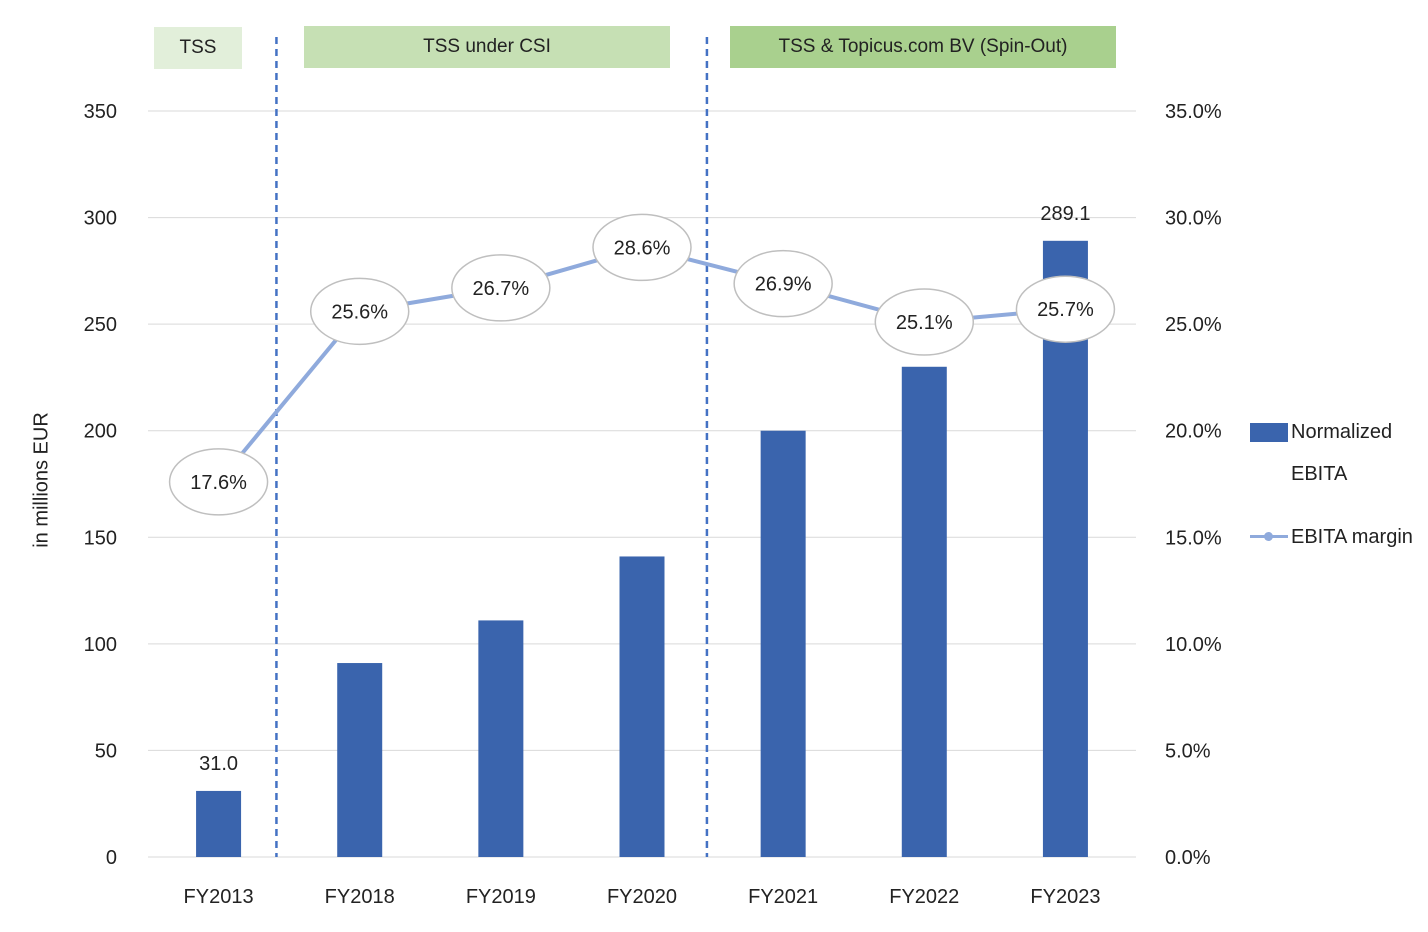  What do you see at coordinates (1339, 525) in the screenshot?
I see `legend-item-ebita-margin: EBITA margin` at bounding box center [1339, 525].